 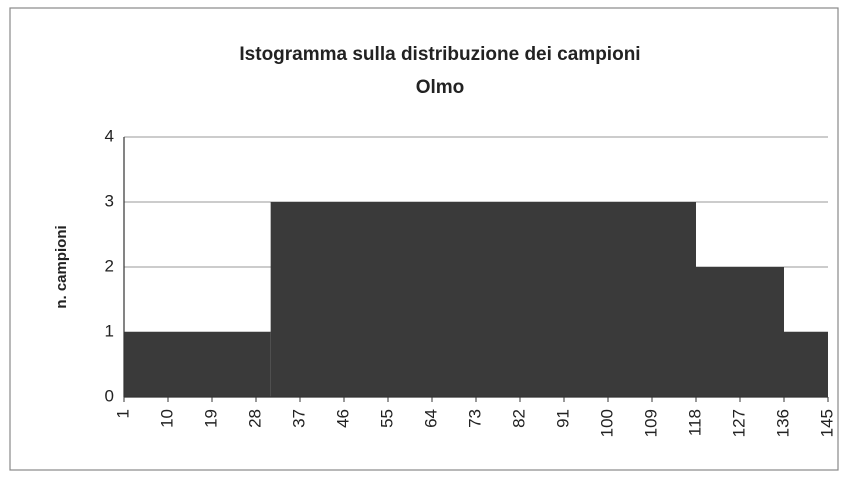 What do you see at coordinates (109, 200) in the screenshot?
I see `y-tick-label: 3` at bounding box center [109, 200].